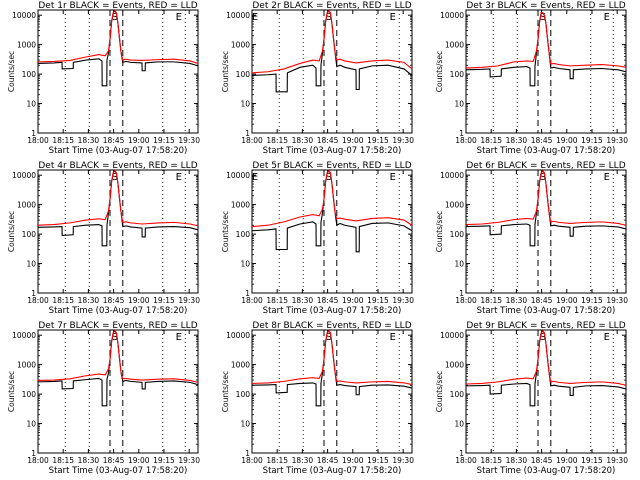  I want to click on panel-title: Det 4r BLACK = Events, RED = LLD, so click(117, 166).